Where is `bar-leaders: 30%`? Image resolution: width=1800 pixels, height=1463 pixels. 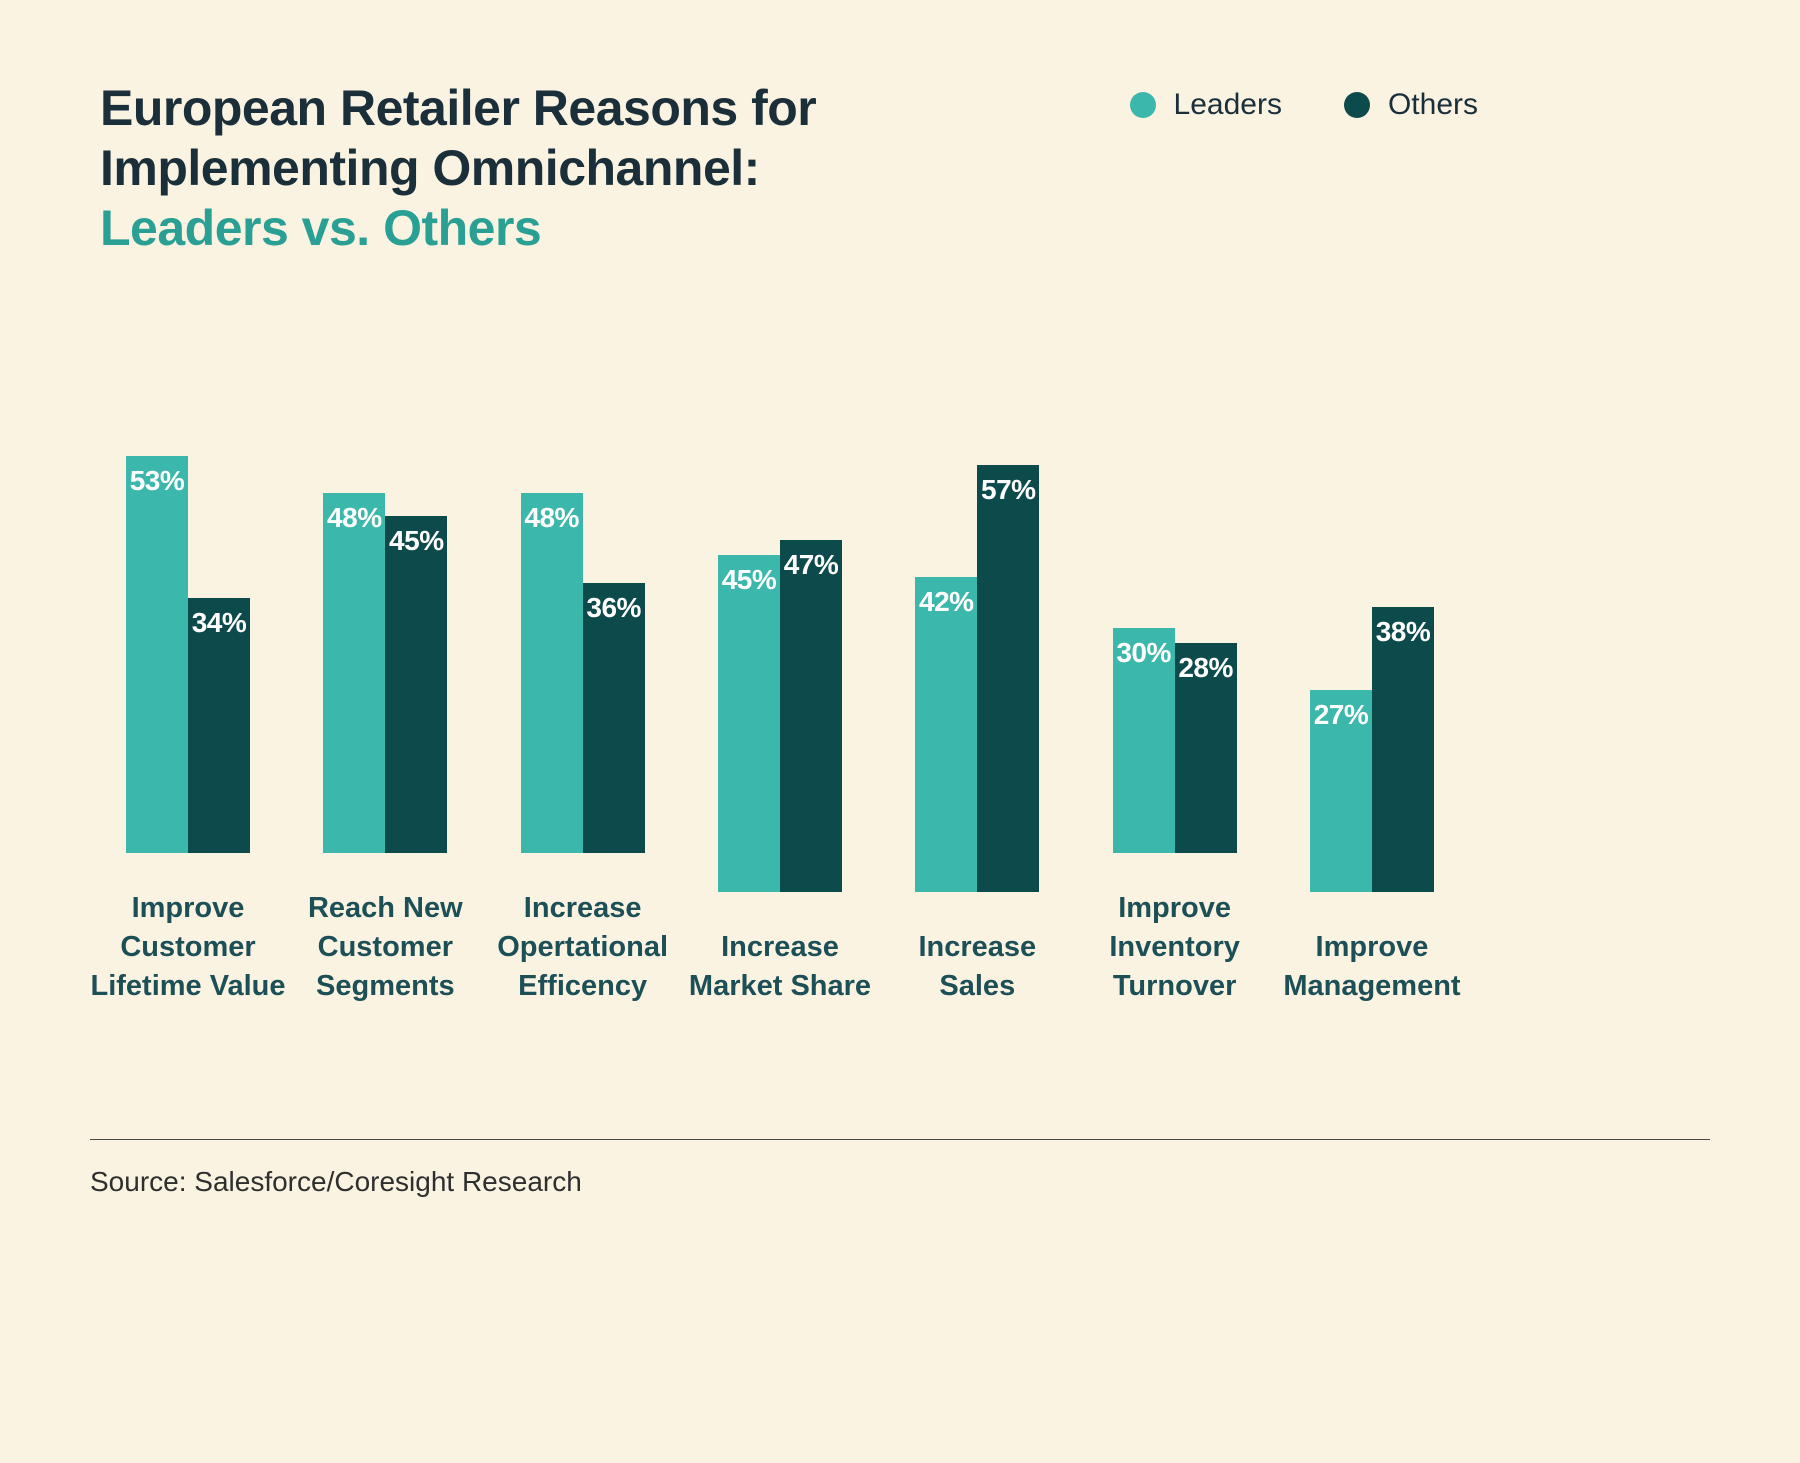
bar-leaders: 30% is located at coordinates (1143, 740).